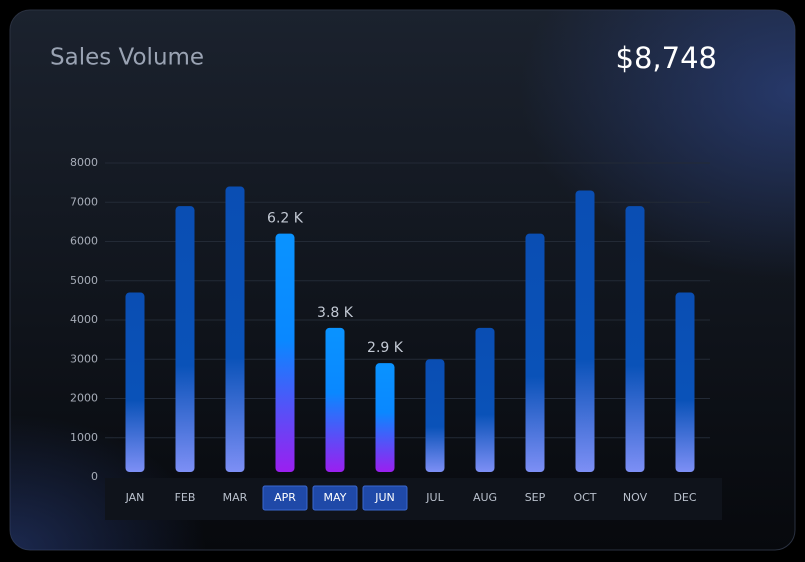 Image resolution: width=805 pixels, height=562 pixels. What do you see at coordinates (84, 319) in the screenshot?
I see `y-tick-label: 4000` at bounding box center [84, 319].